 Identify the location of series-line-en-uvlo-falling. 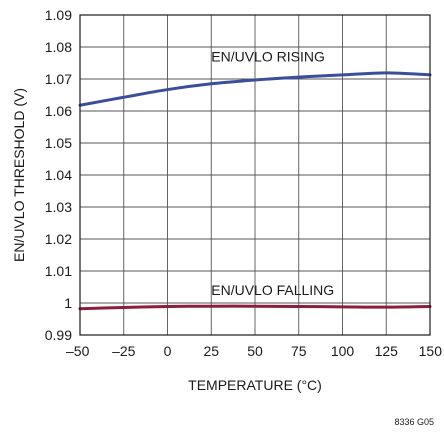
(255, 307).